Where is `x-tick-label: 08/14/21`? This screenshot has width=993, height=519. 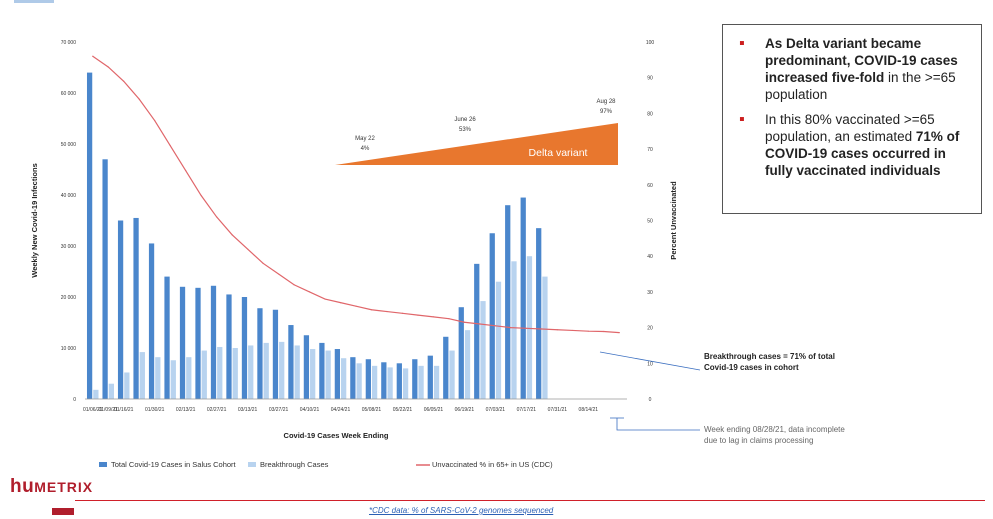 x-tick-label: 08/14/21 is located at coordinates (589, 410).